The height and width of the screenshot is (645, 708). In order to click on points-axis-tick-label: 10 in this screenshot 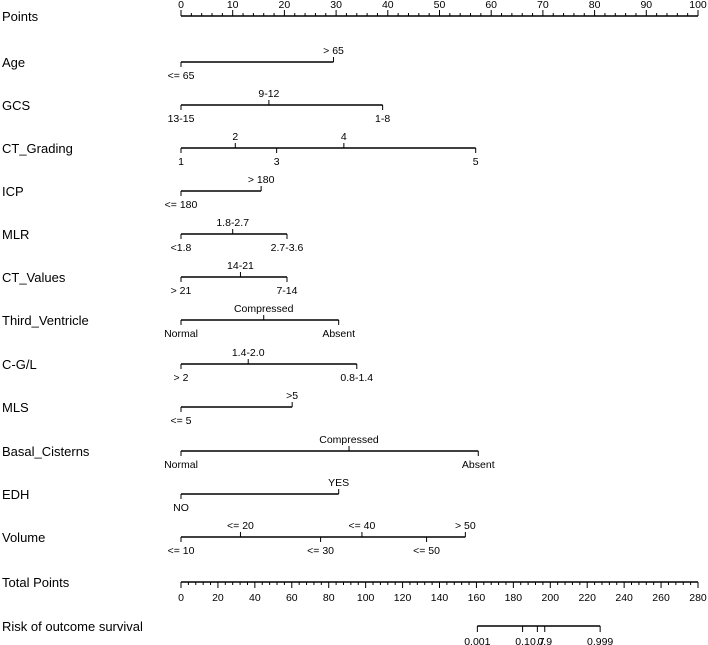, I will do `click(233, 5)`.